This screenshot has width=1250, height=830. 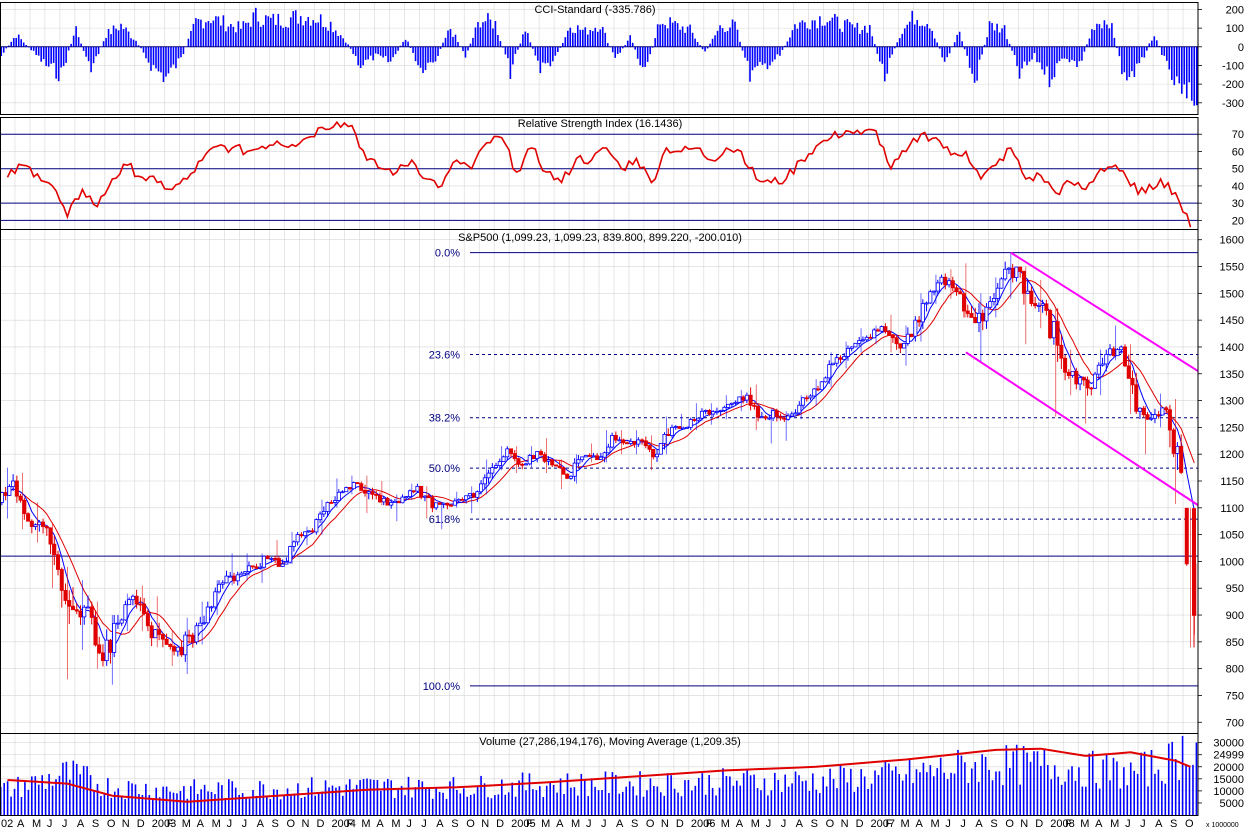 I want to click on y-tick-label: 1250, so click(x=1232, y=428).